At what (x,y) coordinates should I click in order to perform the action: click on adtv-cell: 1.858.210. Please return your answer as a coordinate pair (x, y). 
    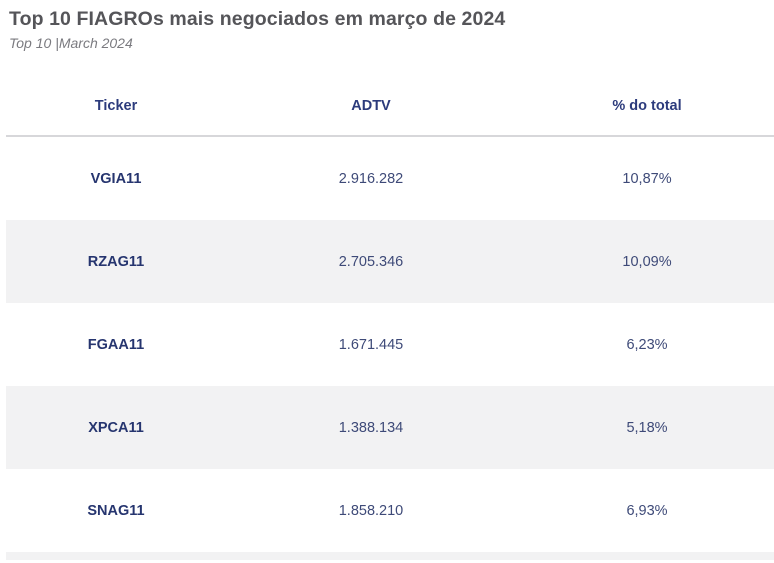
    Looking at the image, I should click on (371, 510).